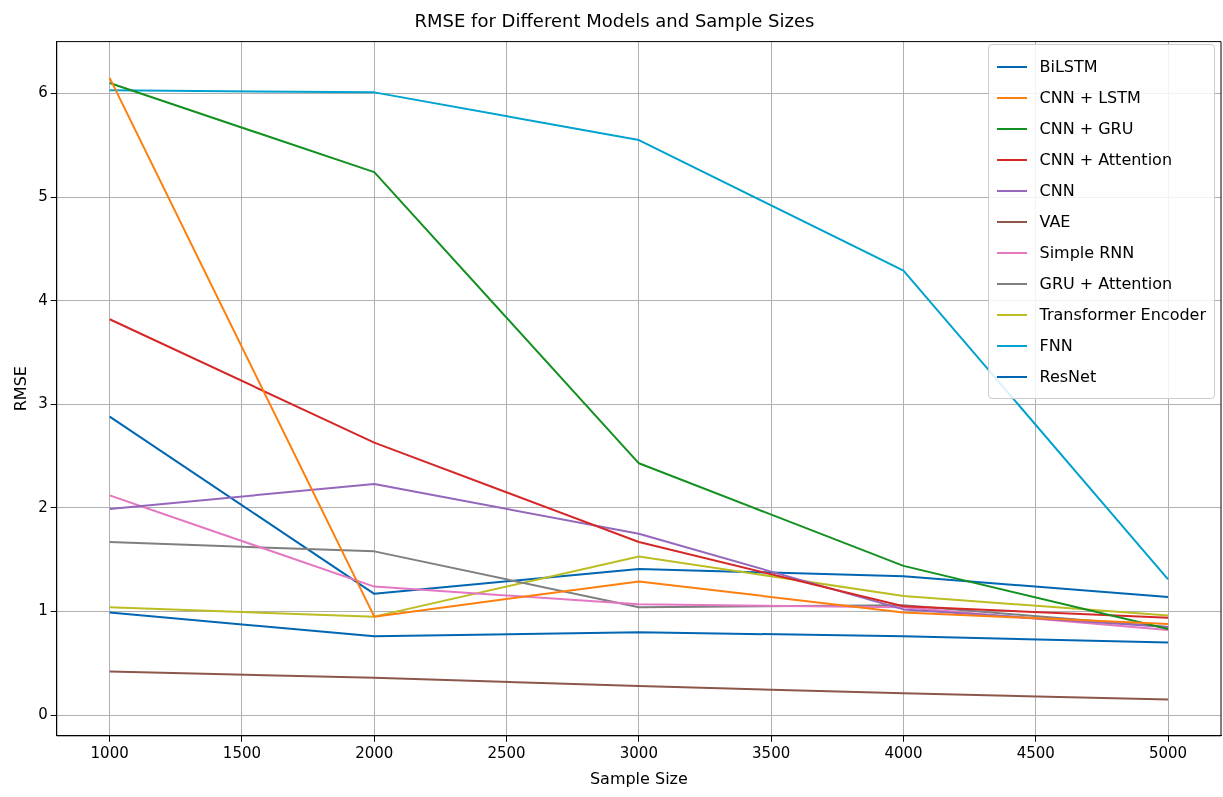 The height and width of the screenshot is (797, 1223). Describe the element at coordinates (638, 778) in the screenshot. I see `x-axis-title: Sample Size` at that location.